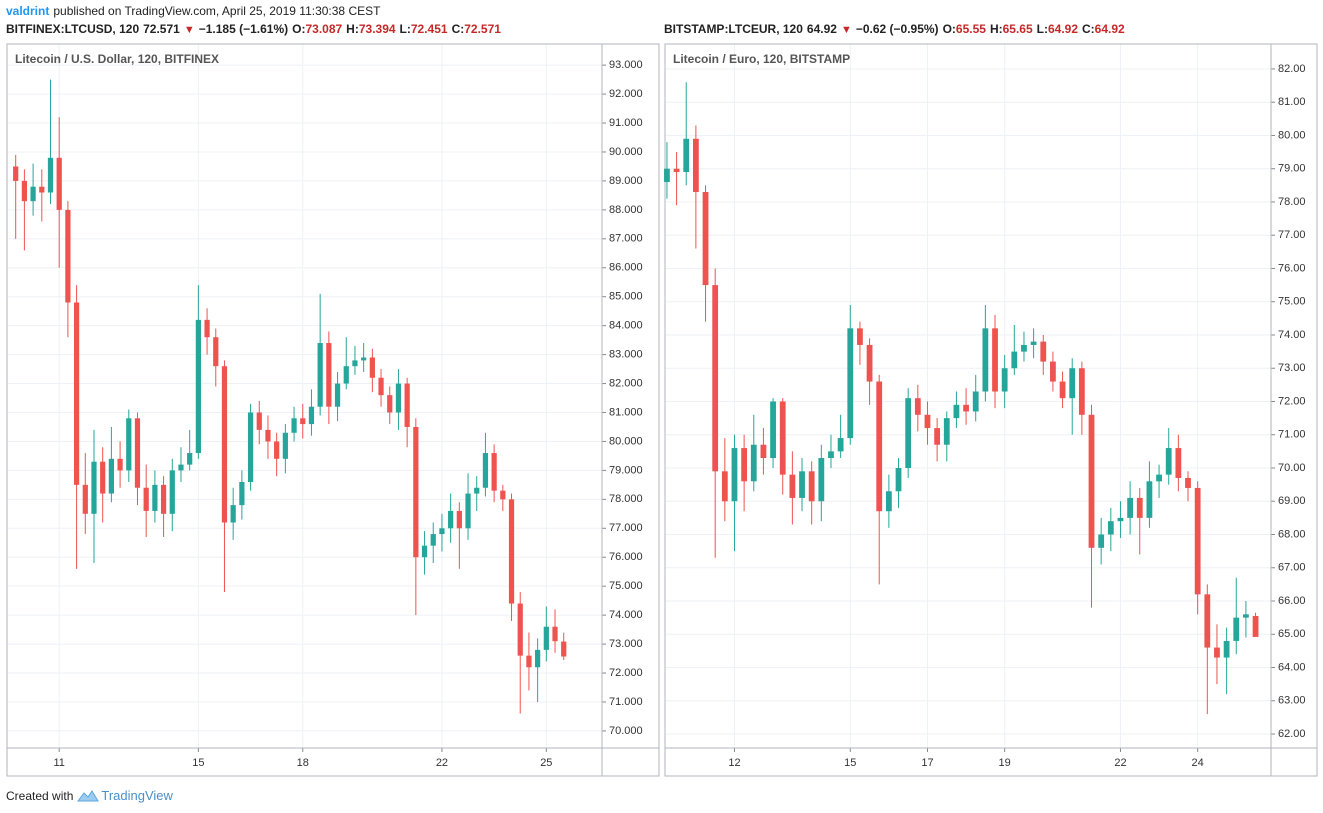 The width and height of the screenshot is (1323, 813). I want to click on change-arrow: ▼, so click(189, 30).